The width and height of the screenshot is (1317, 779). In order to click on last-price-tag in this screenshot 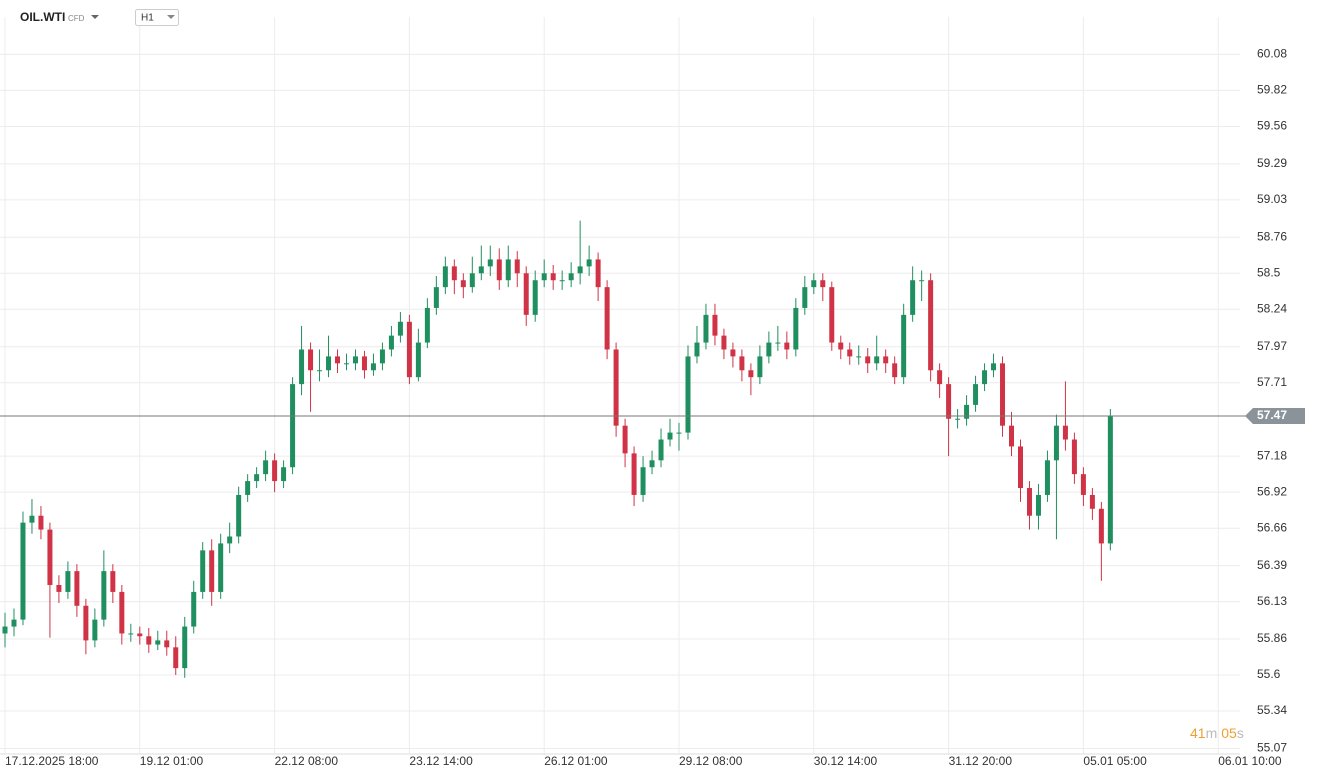, I will do `click(1275, 415)`.